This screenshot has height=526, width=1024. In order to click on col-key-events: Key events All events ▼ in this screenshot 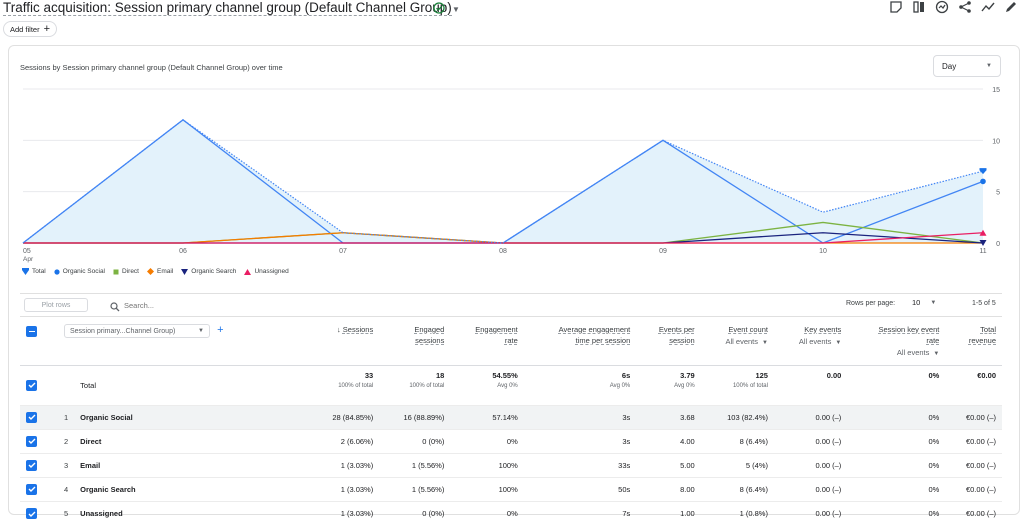, I will do `click(810, 342)`.